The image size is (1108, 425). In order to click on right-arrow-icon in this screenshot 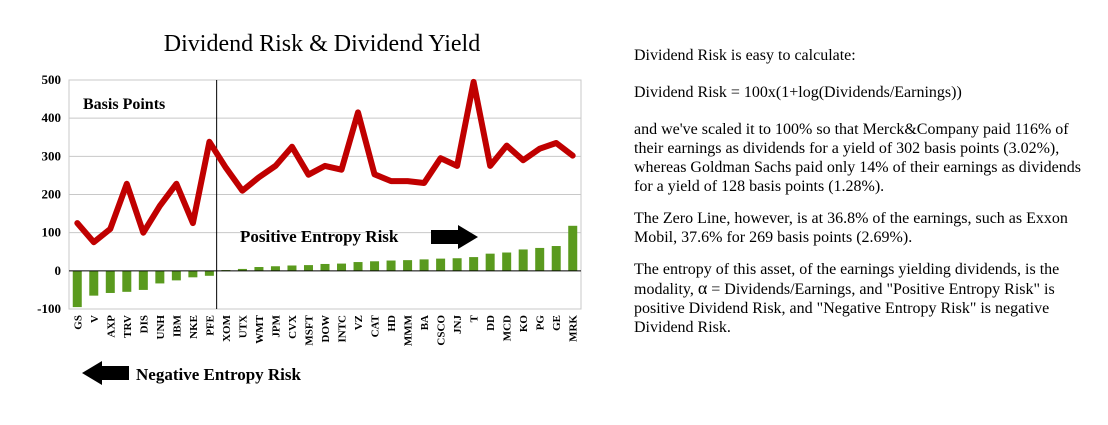, I will do `click(454, 237)`.